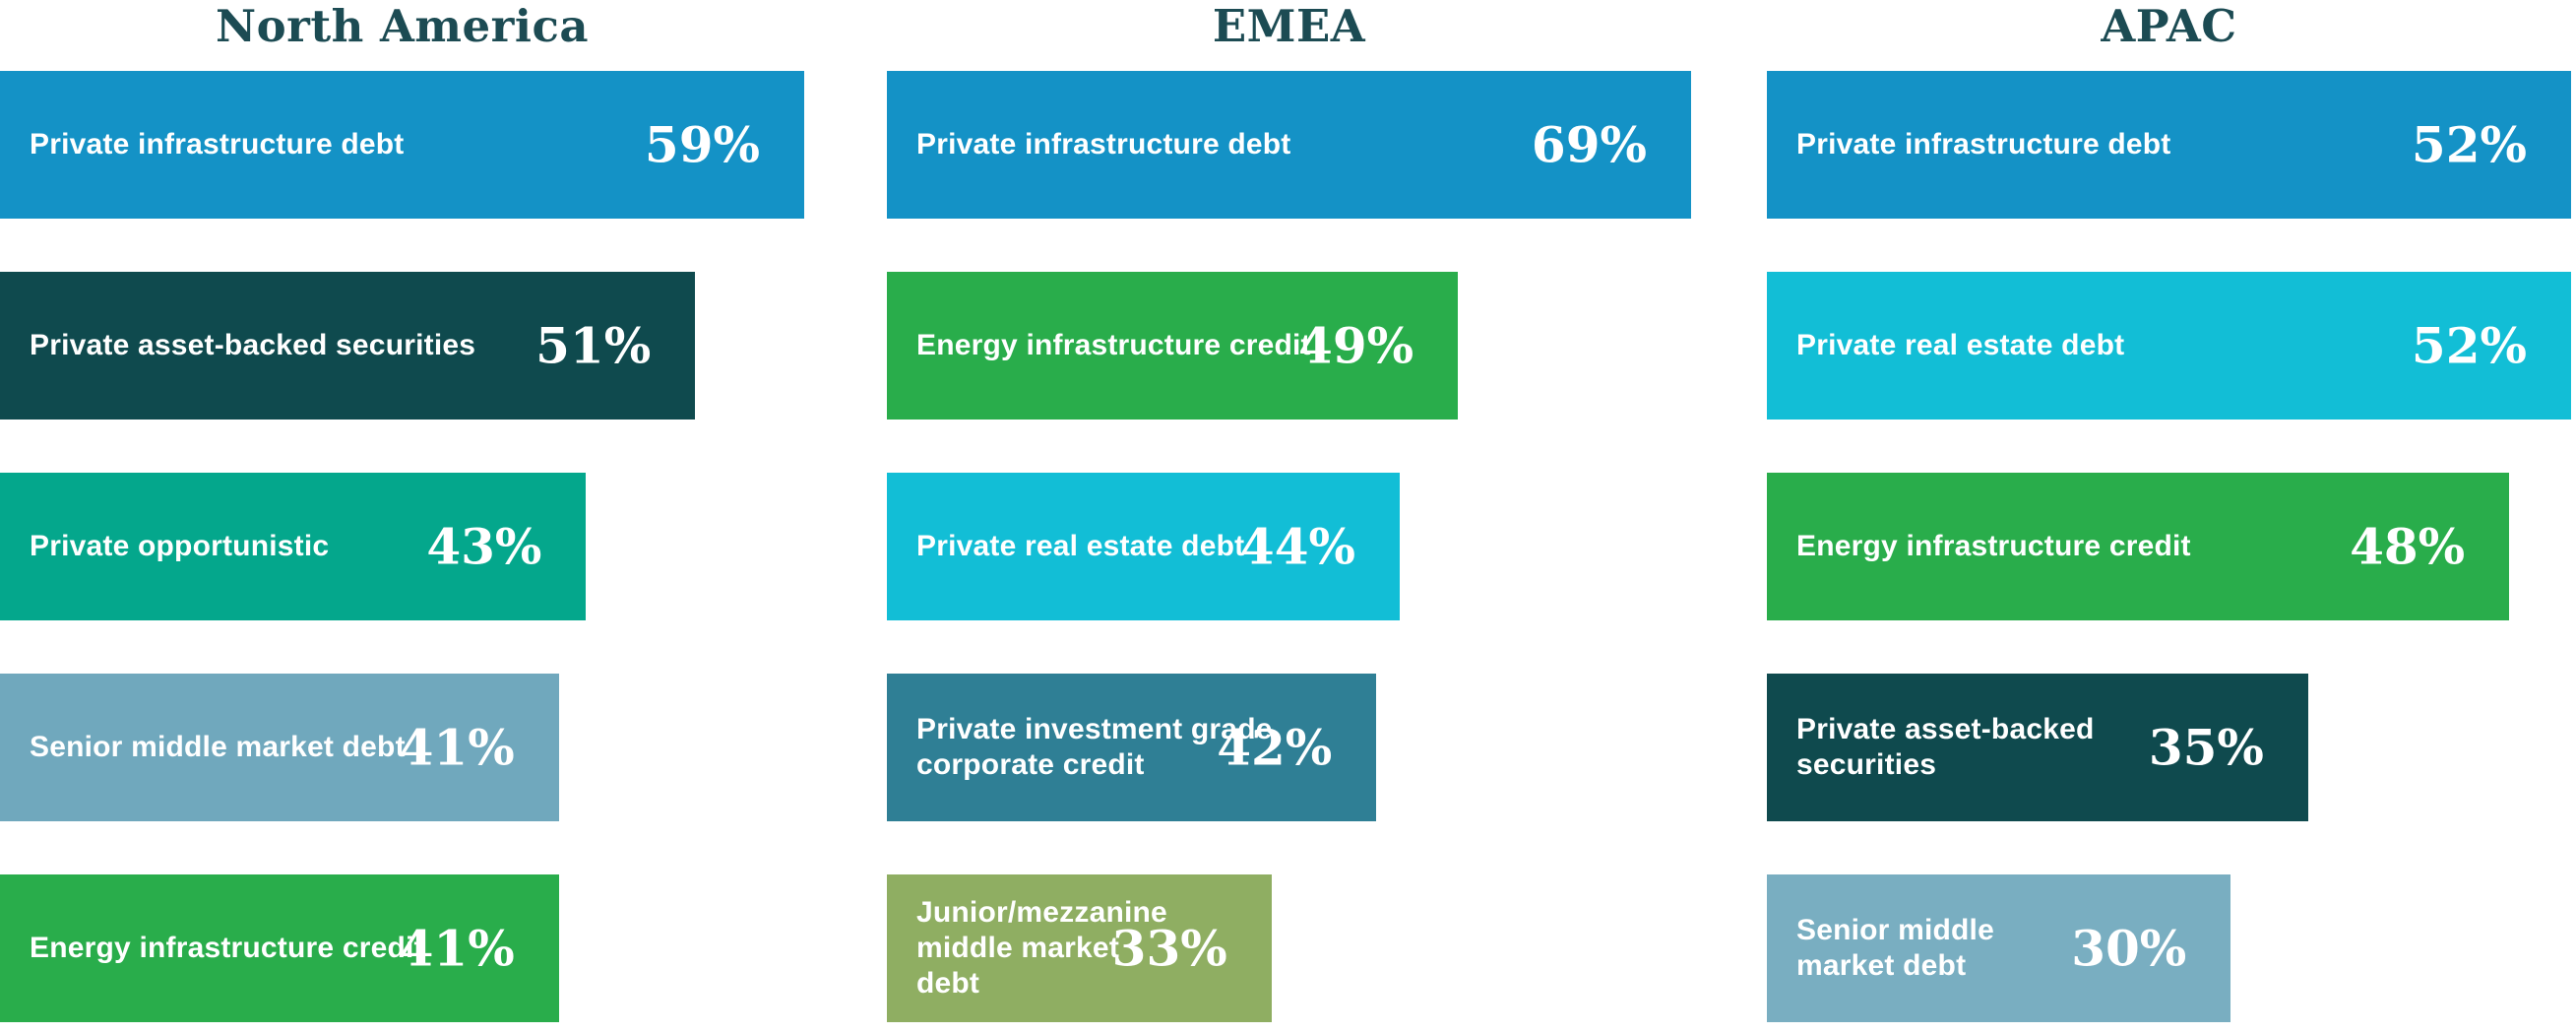  I want to click on bar-row: Private opportunistic 43%, so click(293, 546).